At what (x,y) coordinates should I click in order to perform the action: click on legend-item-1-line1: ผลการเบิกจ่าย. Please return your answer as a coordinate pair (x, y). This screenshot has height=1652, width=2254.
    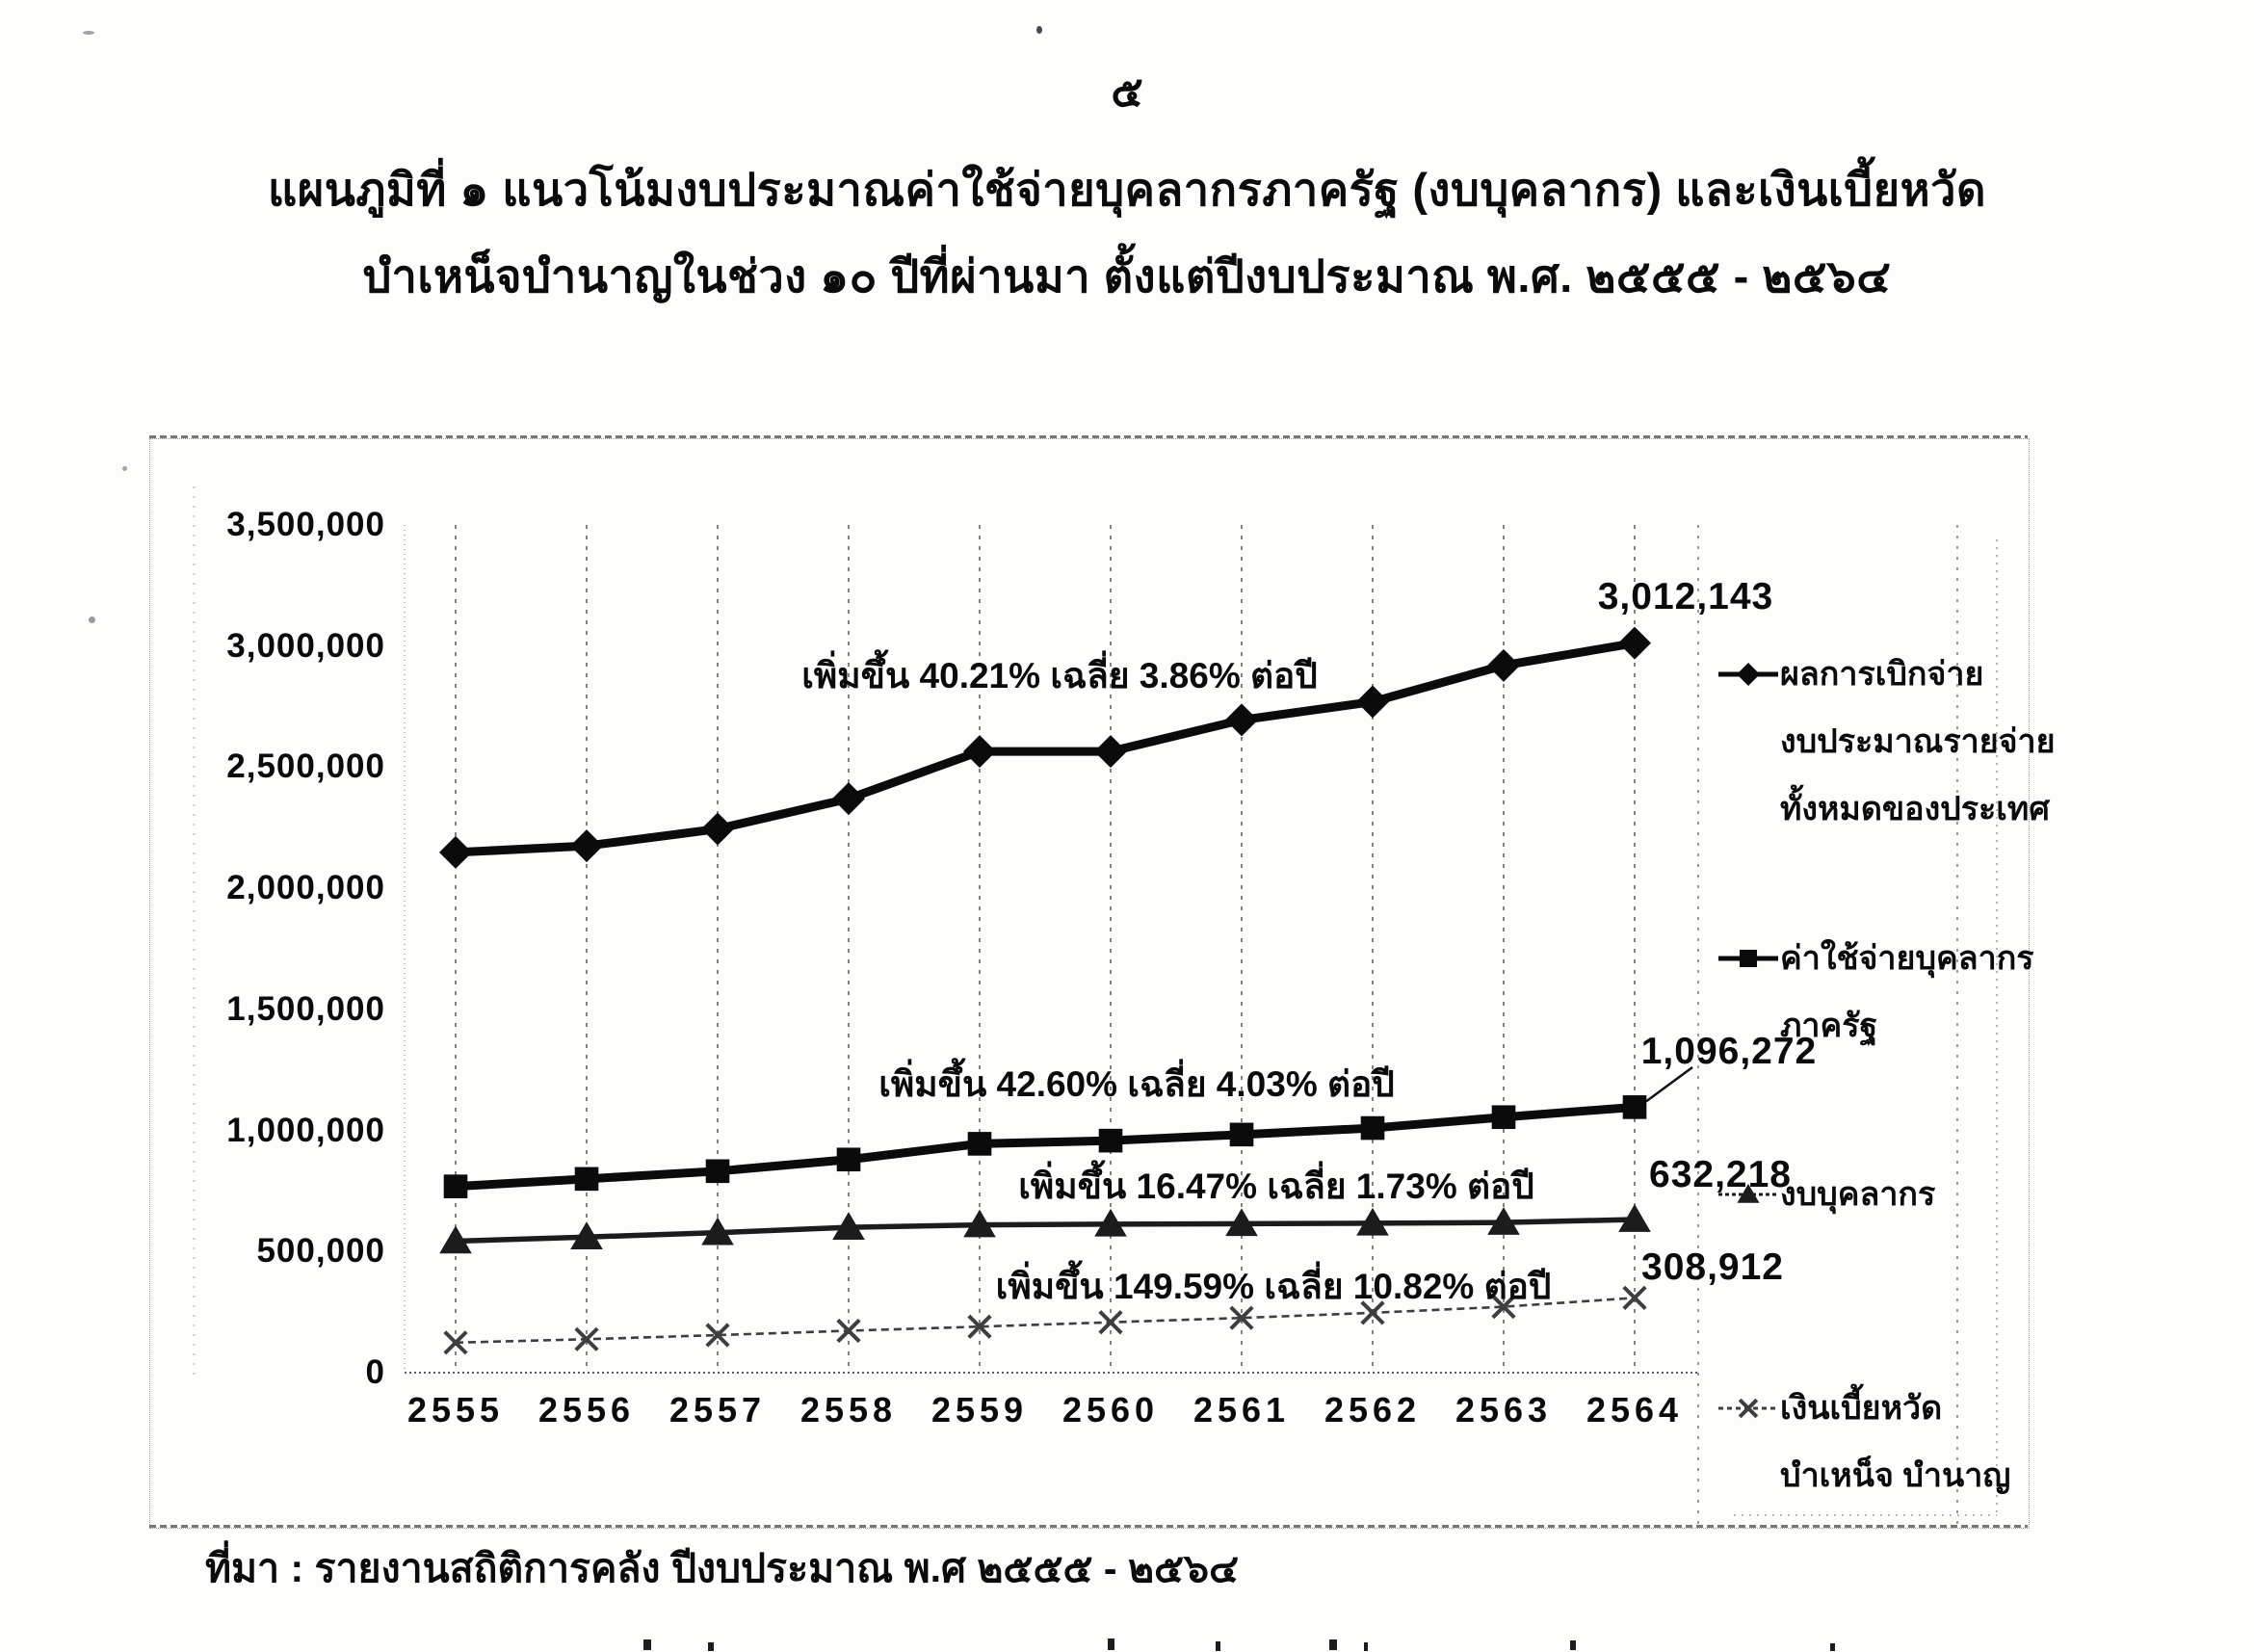
    Looking at the image, I should click on (1882, 674).